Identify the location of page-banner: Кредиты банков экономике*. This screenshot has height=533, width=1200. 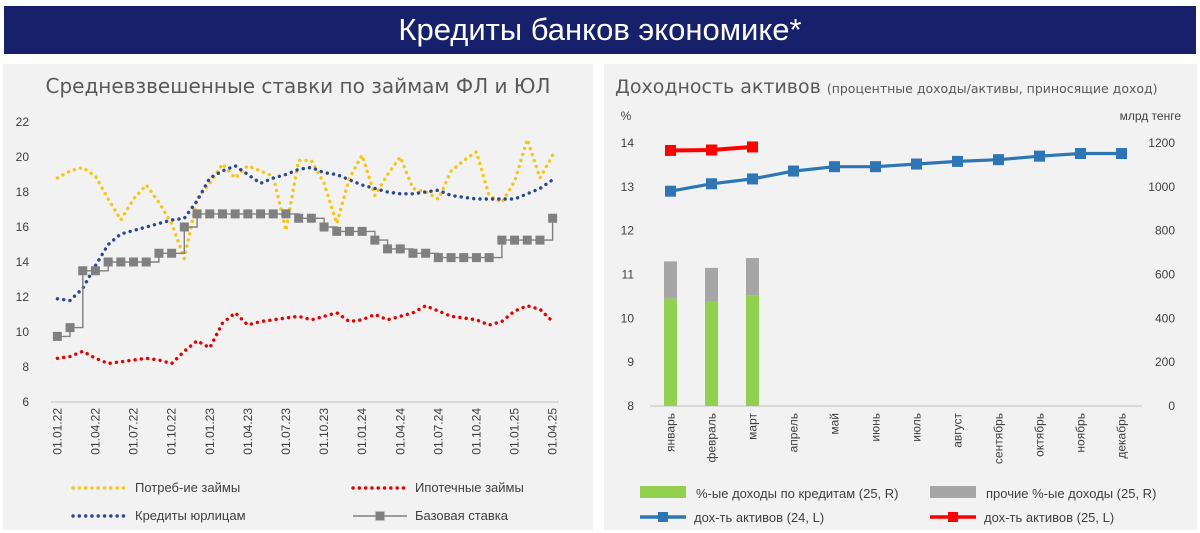
(600, 30).